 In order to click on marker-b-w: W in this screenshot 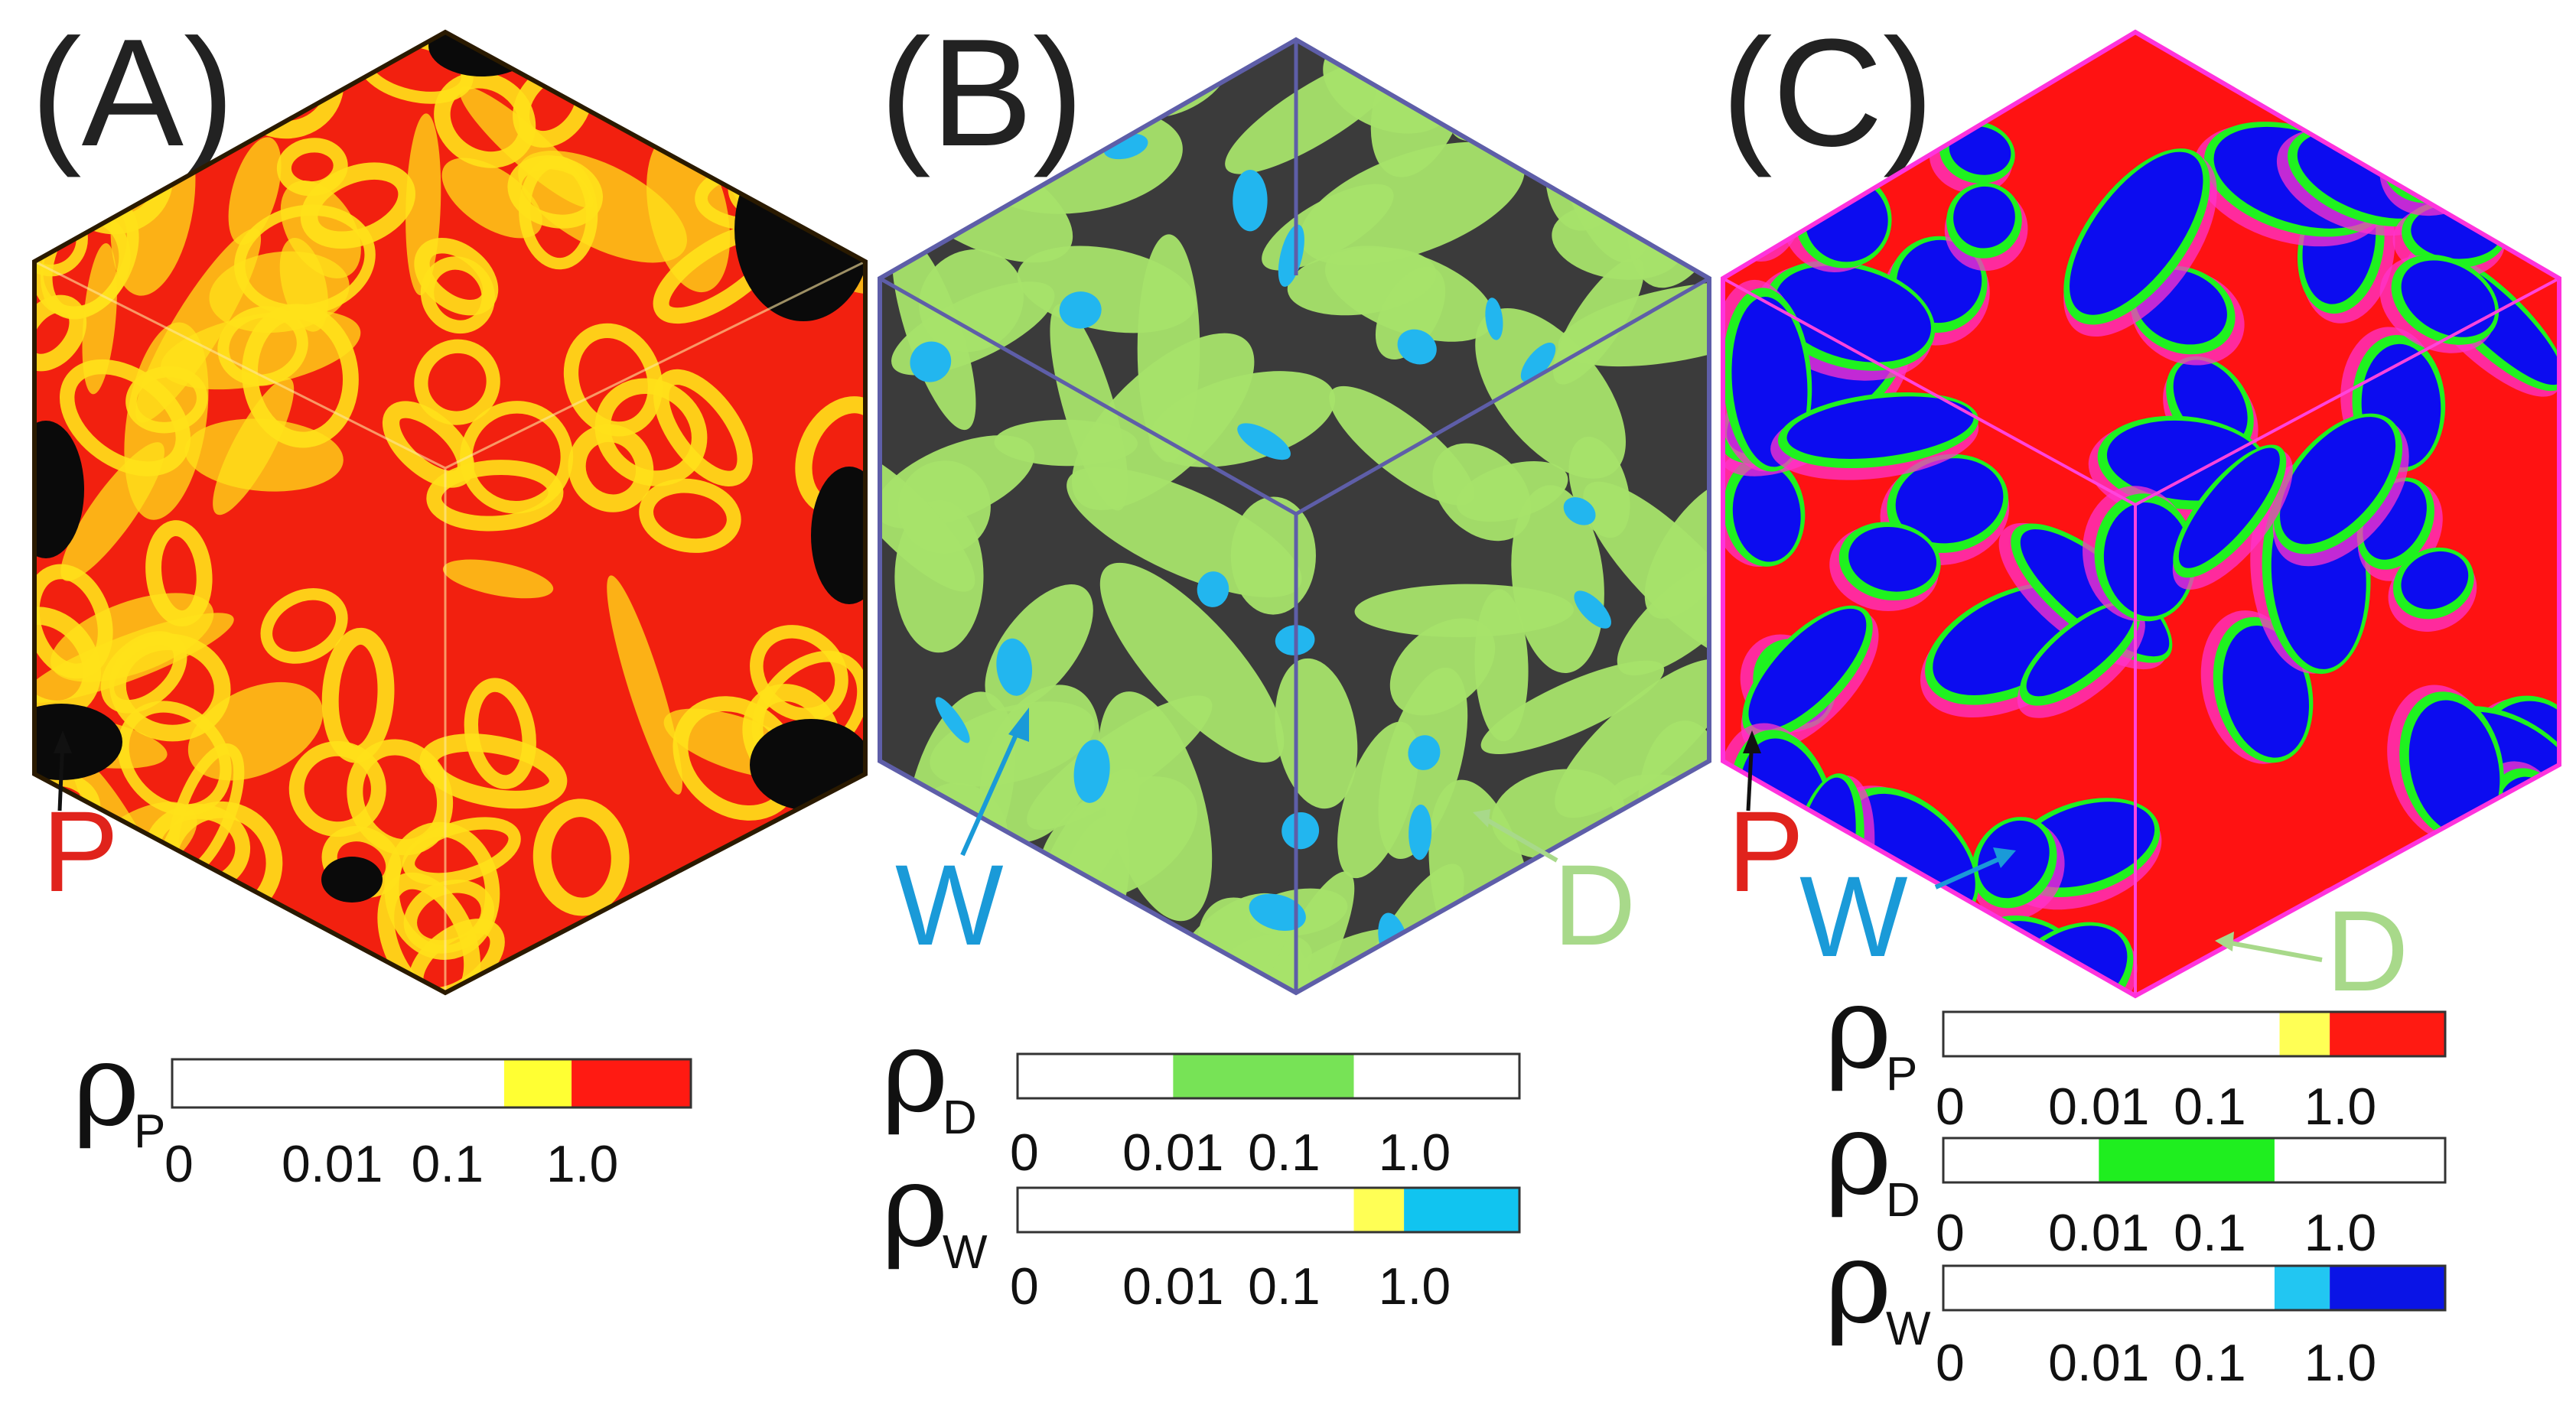, I will do `click(962, 838)`.